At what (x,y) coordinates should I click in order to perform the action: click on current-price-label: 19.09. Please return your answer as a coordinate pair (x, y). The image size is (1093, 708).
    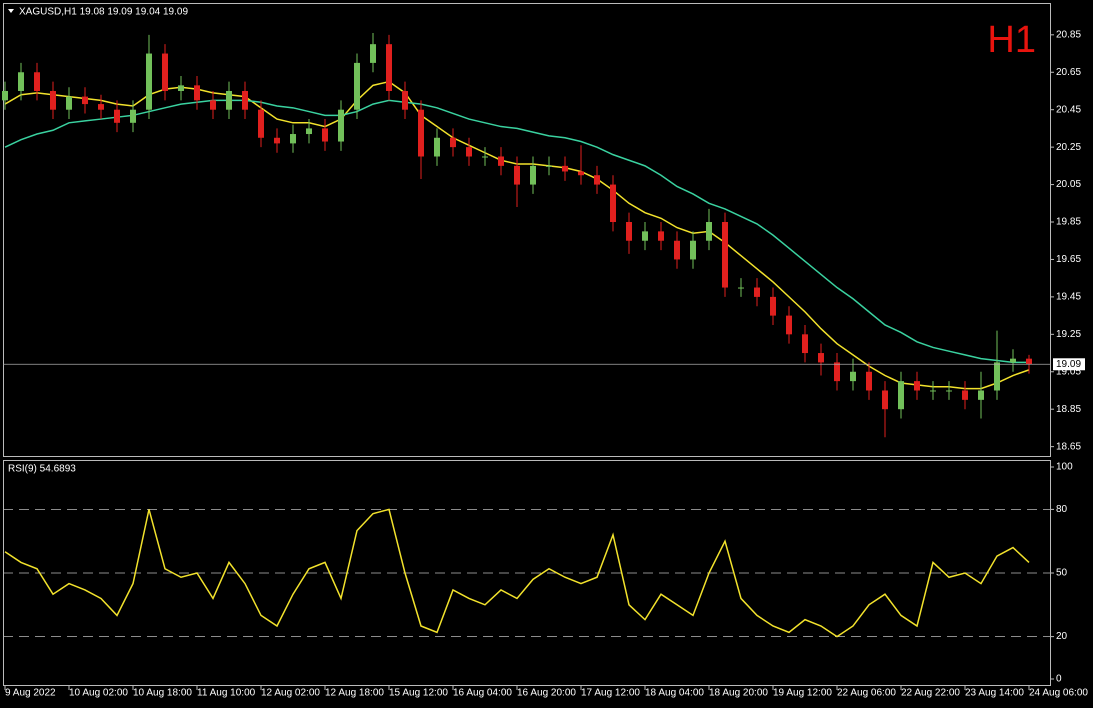
    Looking at the image, I should click on (1068, 364).